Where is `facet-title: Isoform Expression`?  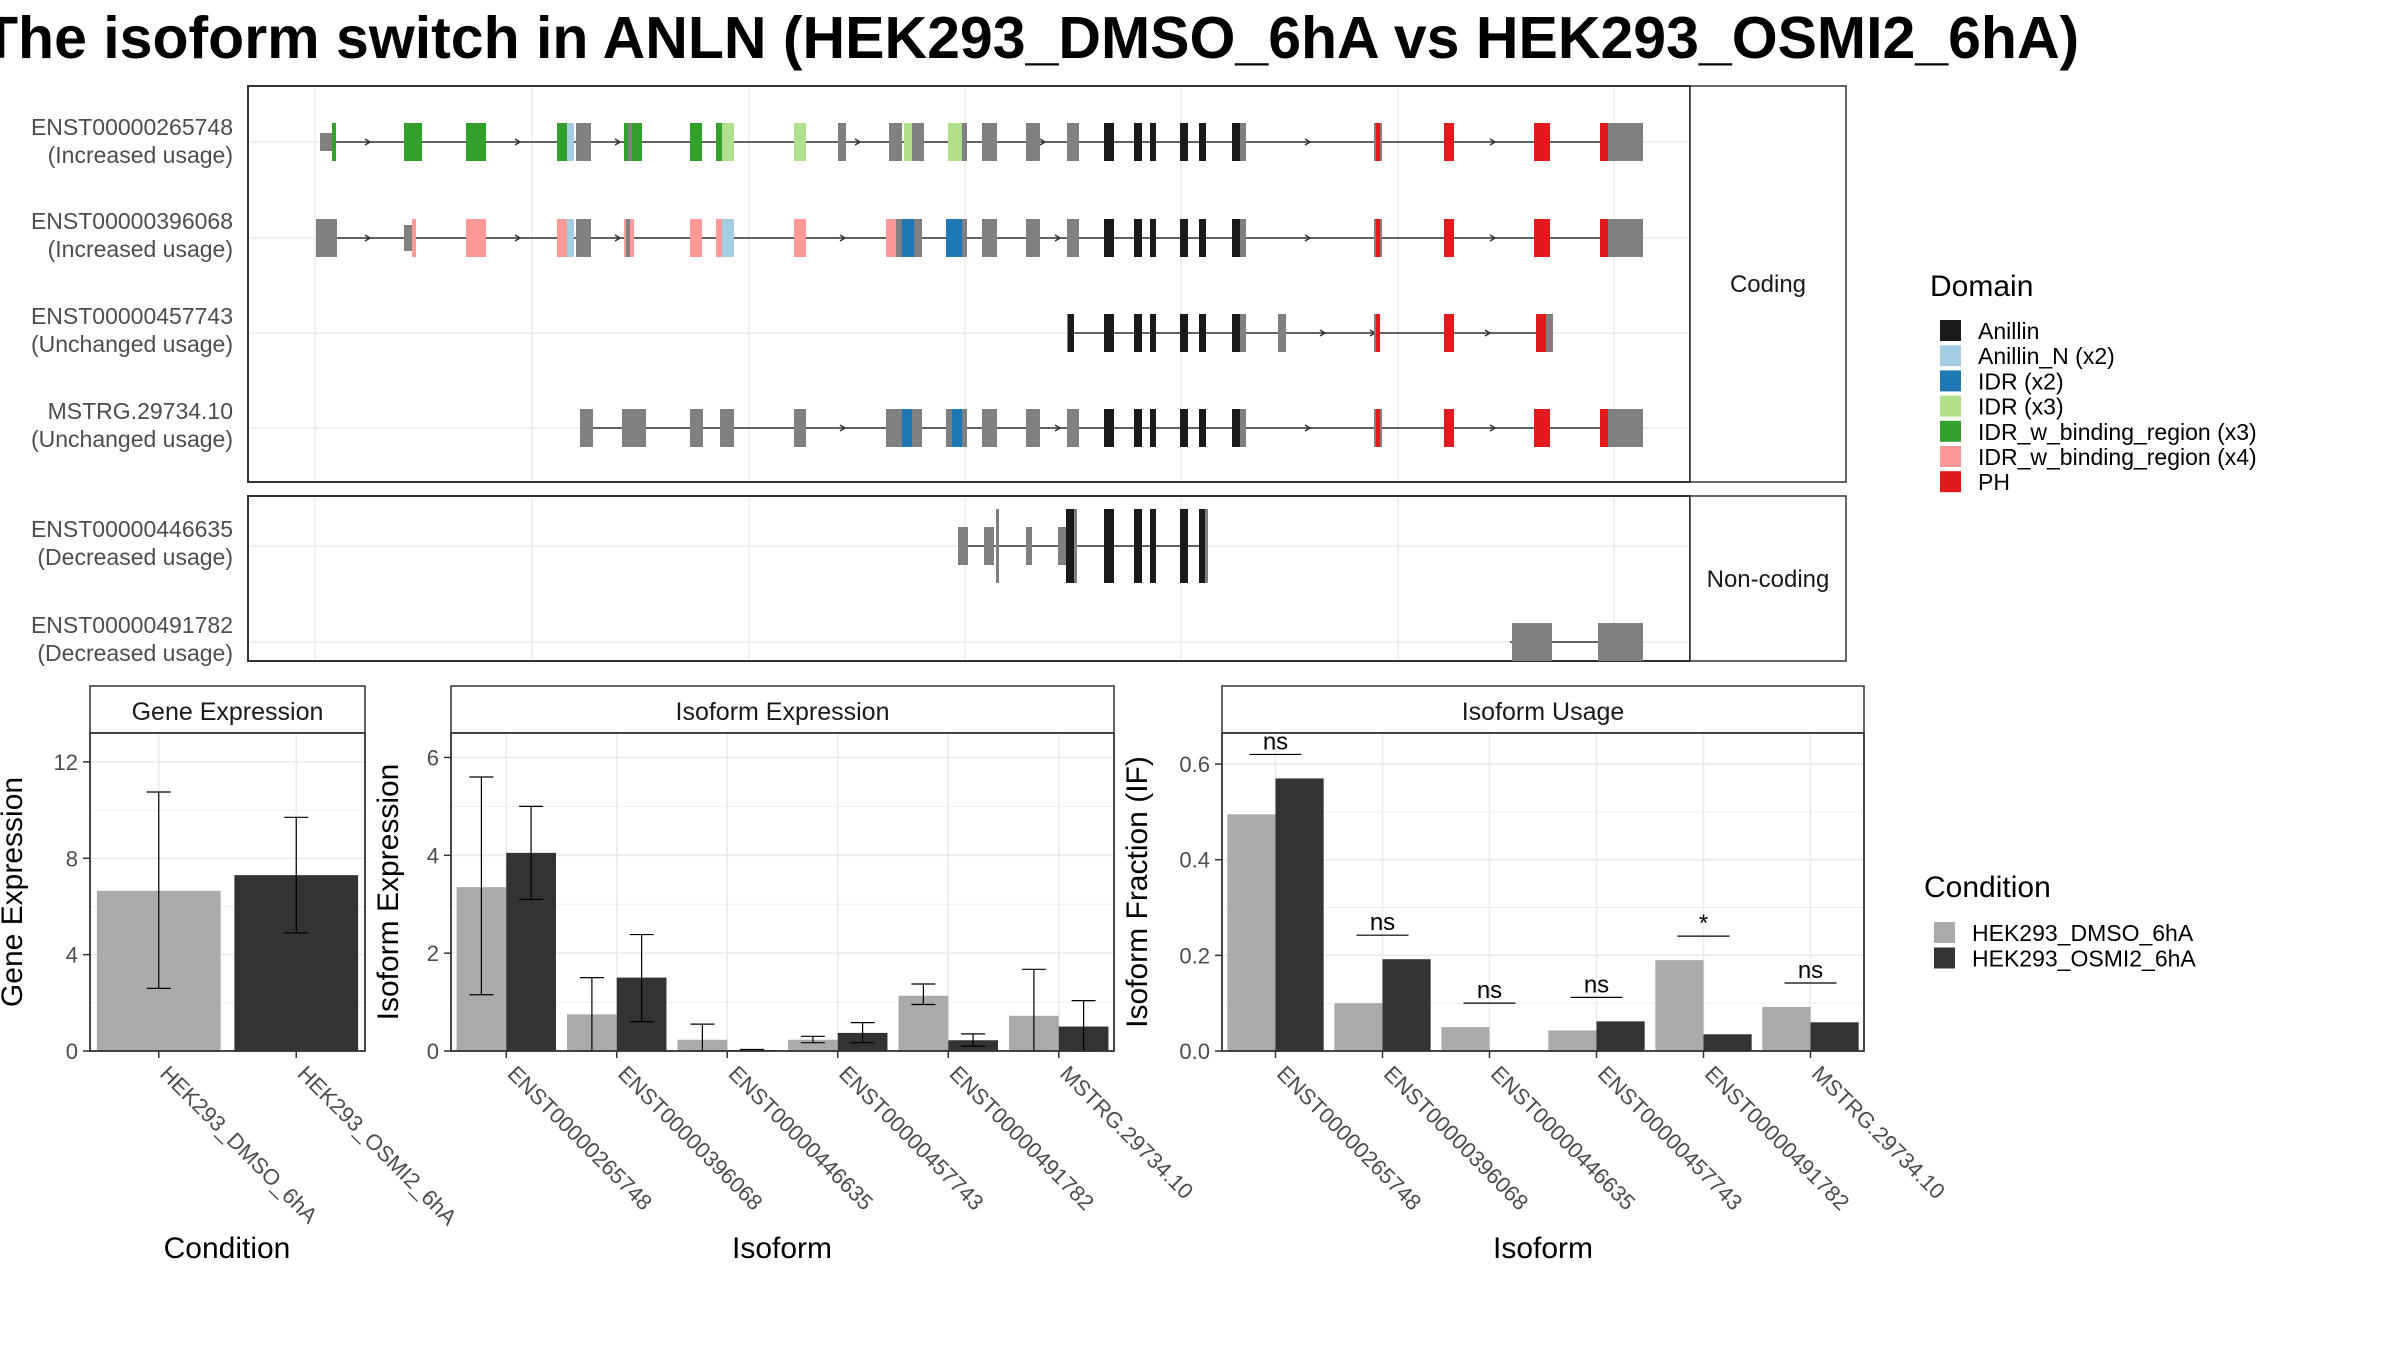 facet-title: Isoform Expression is located at coordinates (783, 712).